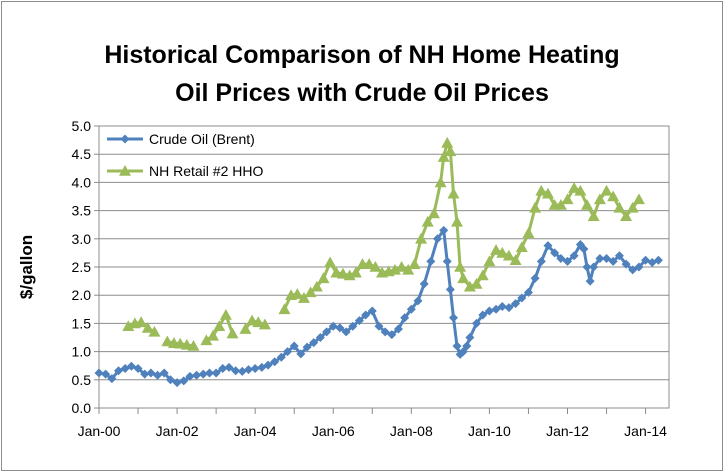  What do you see at coordinates (255, 431) in the screenshot?
I see `x-tick-label: Jan-04` at bounding box center [255, 431].